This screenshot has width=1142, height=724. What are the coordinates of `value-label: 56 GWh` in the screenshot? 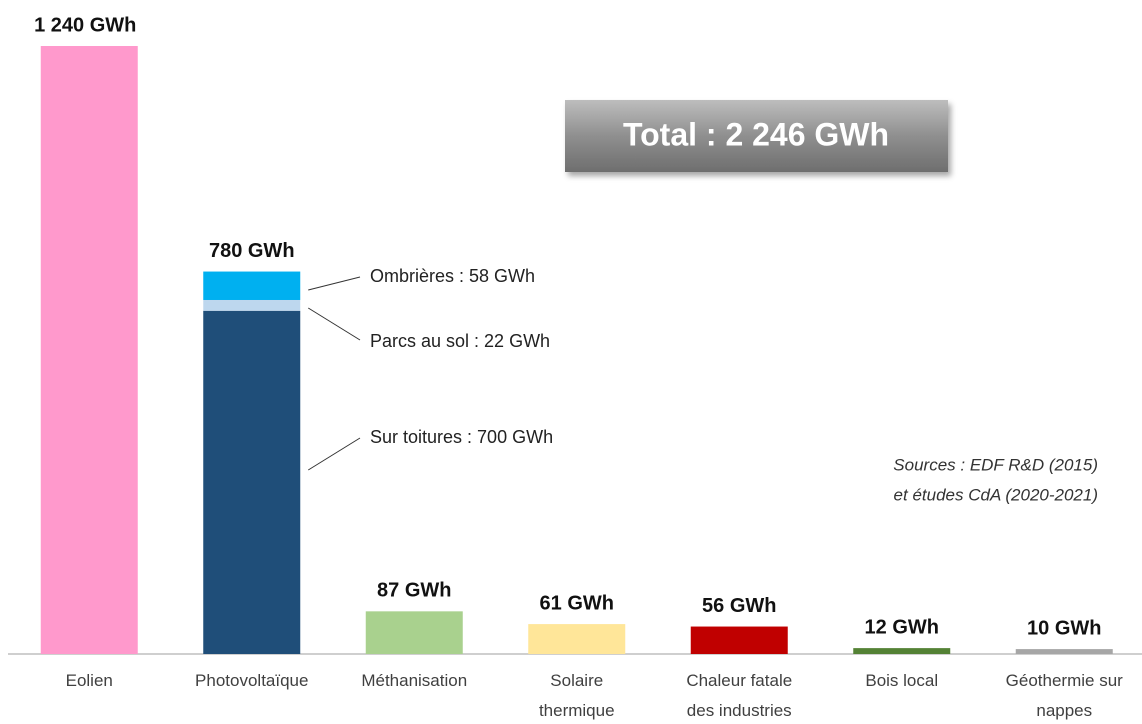 It's located at (739, 606).